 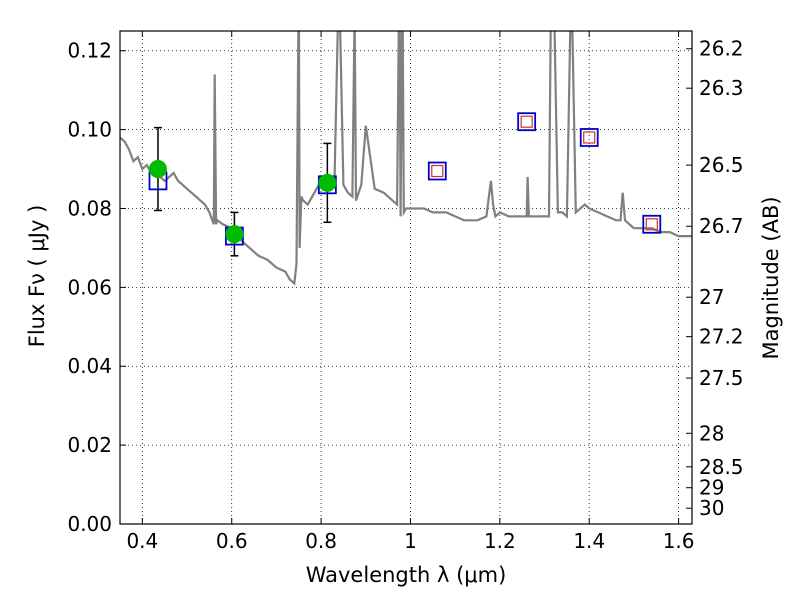 I want to click on x-tick-label: 1.6, so click(x=679, y=541).